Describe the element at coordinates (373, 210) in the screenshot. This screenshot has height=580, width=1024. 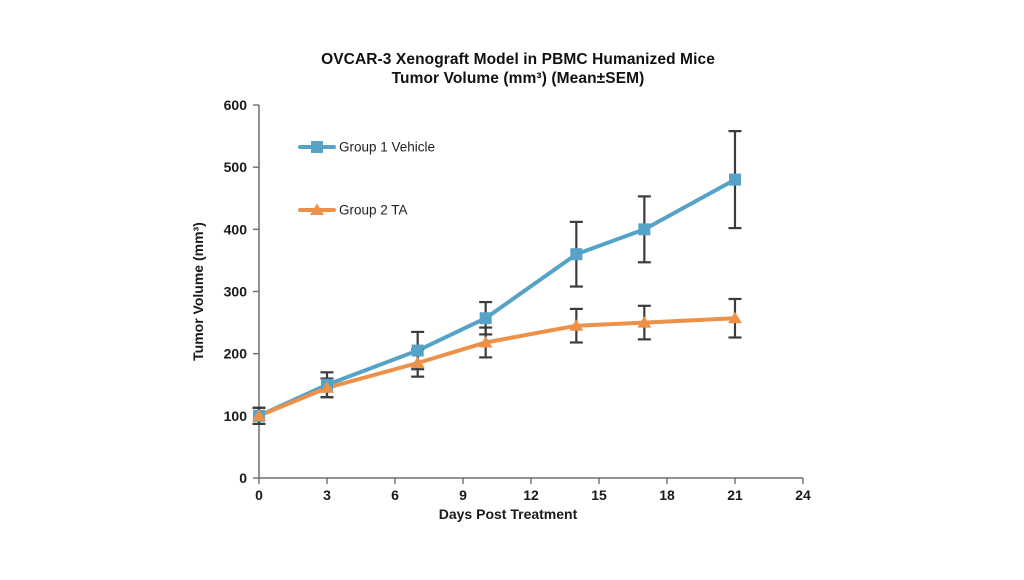
I see `legend-label-group-2-ta: Group 2 TA` at that location.